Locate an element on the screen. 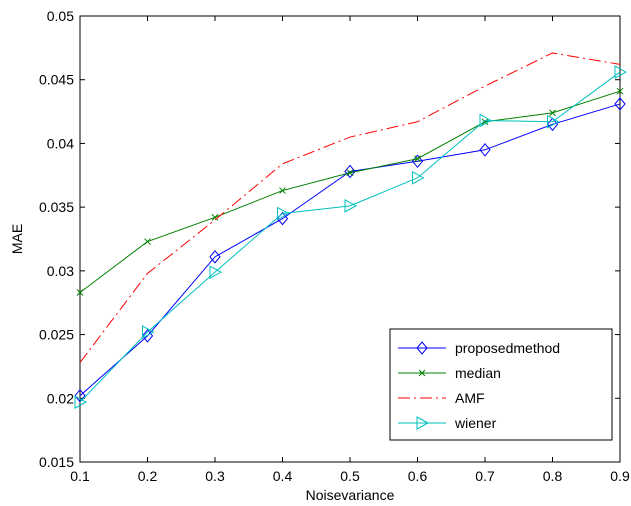 The width and height of the screenshot is (631, 506). legend-marker-stroke is located at coordinates (422, 373).